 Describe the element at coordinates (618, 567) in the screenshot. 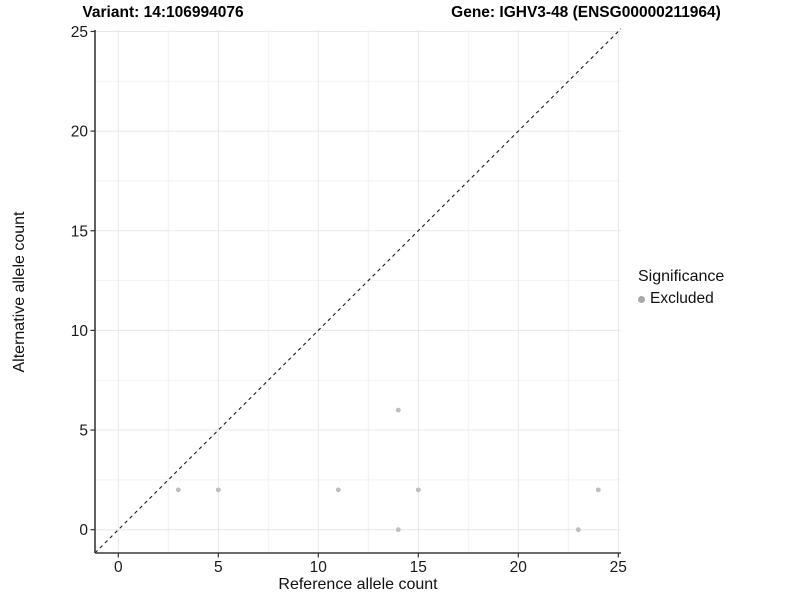

I see `x-tick-label: 25` at that location.